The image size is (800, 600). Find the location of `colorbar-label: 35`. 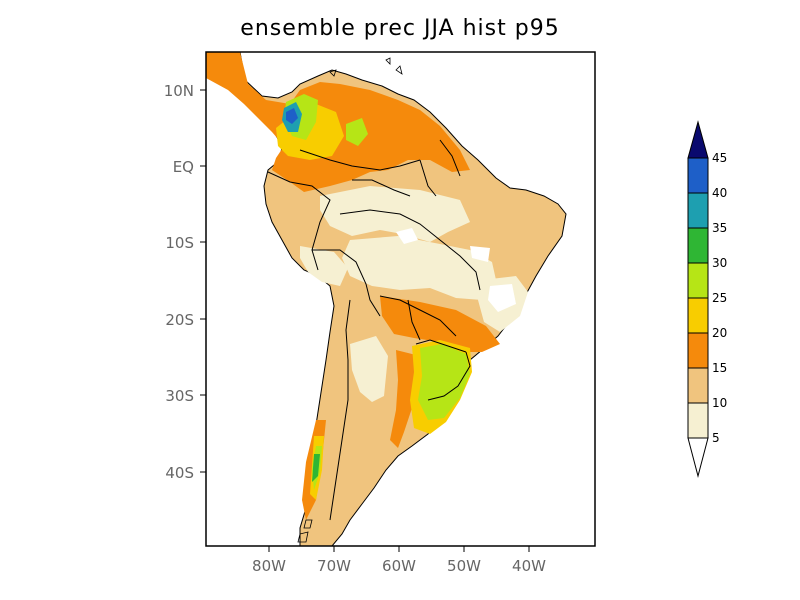

colorbar-label: 35 is located at coordinates (719, 228).